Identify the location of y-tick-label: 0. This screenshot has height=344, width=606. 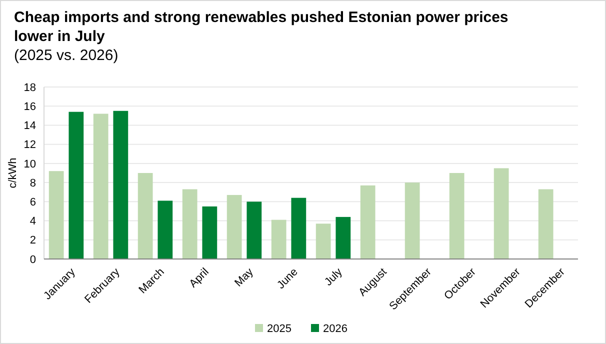
(33, 260).